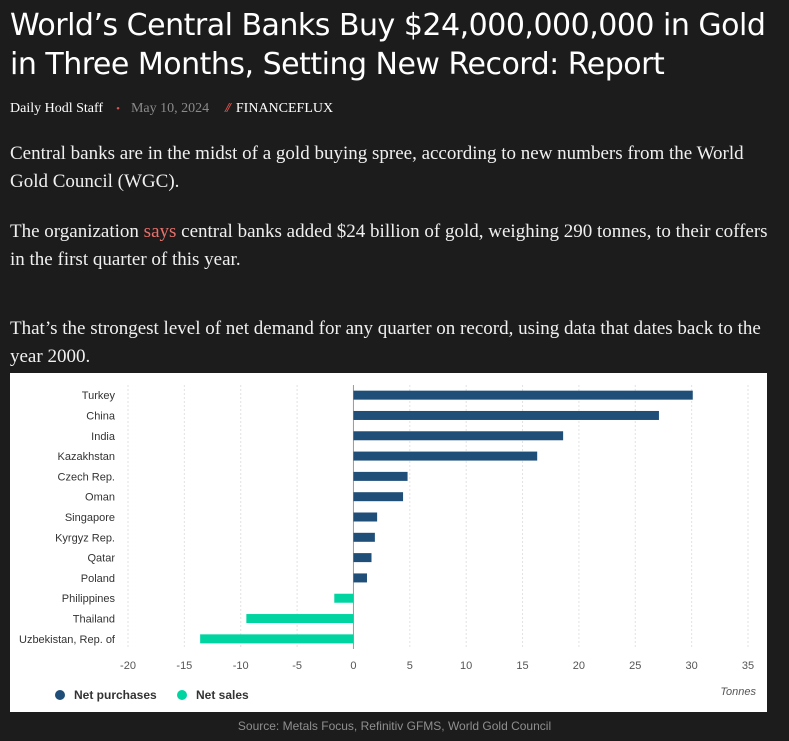 The image size is (789, 741). I want to click on category-label: Oman, so click(100, 498).